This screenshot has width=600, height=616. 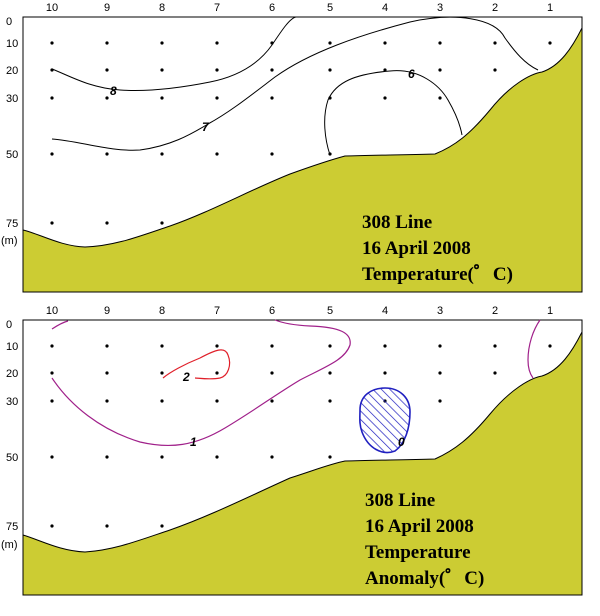 I want to click on depth-tick-0: 0, so click(x=9, y=22).